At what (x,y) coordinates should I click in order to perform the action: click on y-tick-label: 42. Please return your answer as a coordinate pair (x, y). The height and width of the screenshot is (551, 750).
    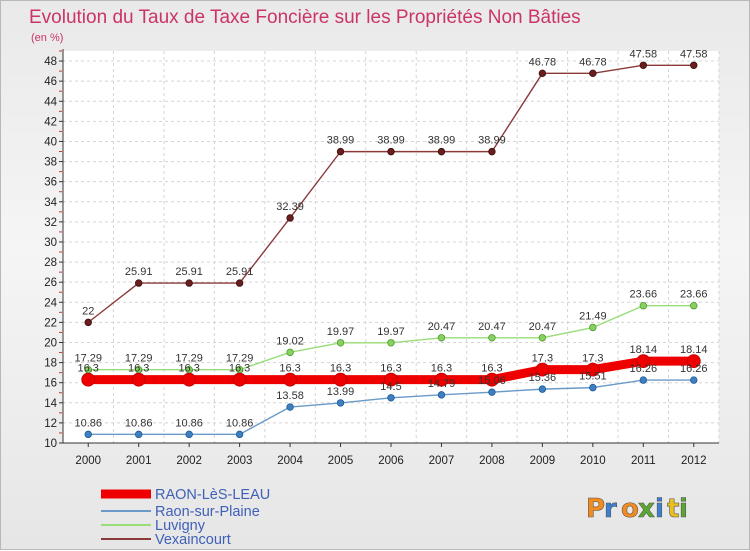
    Looking at the image, I should click on (50, 122).